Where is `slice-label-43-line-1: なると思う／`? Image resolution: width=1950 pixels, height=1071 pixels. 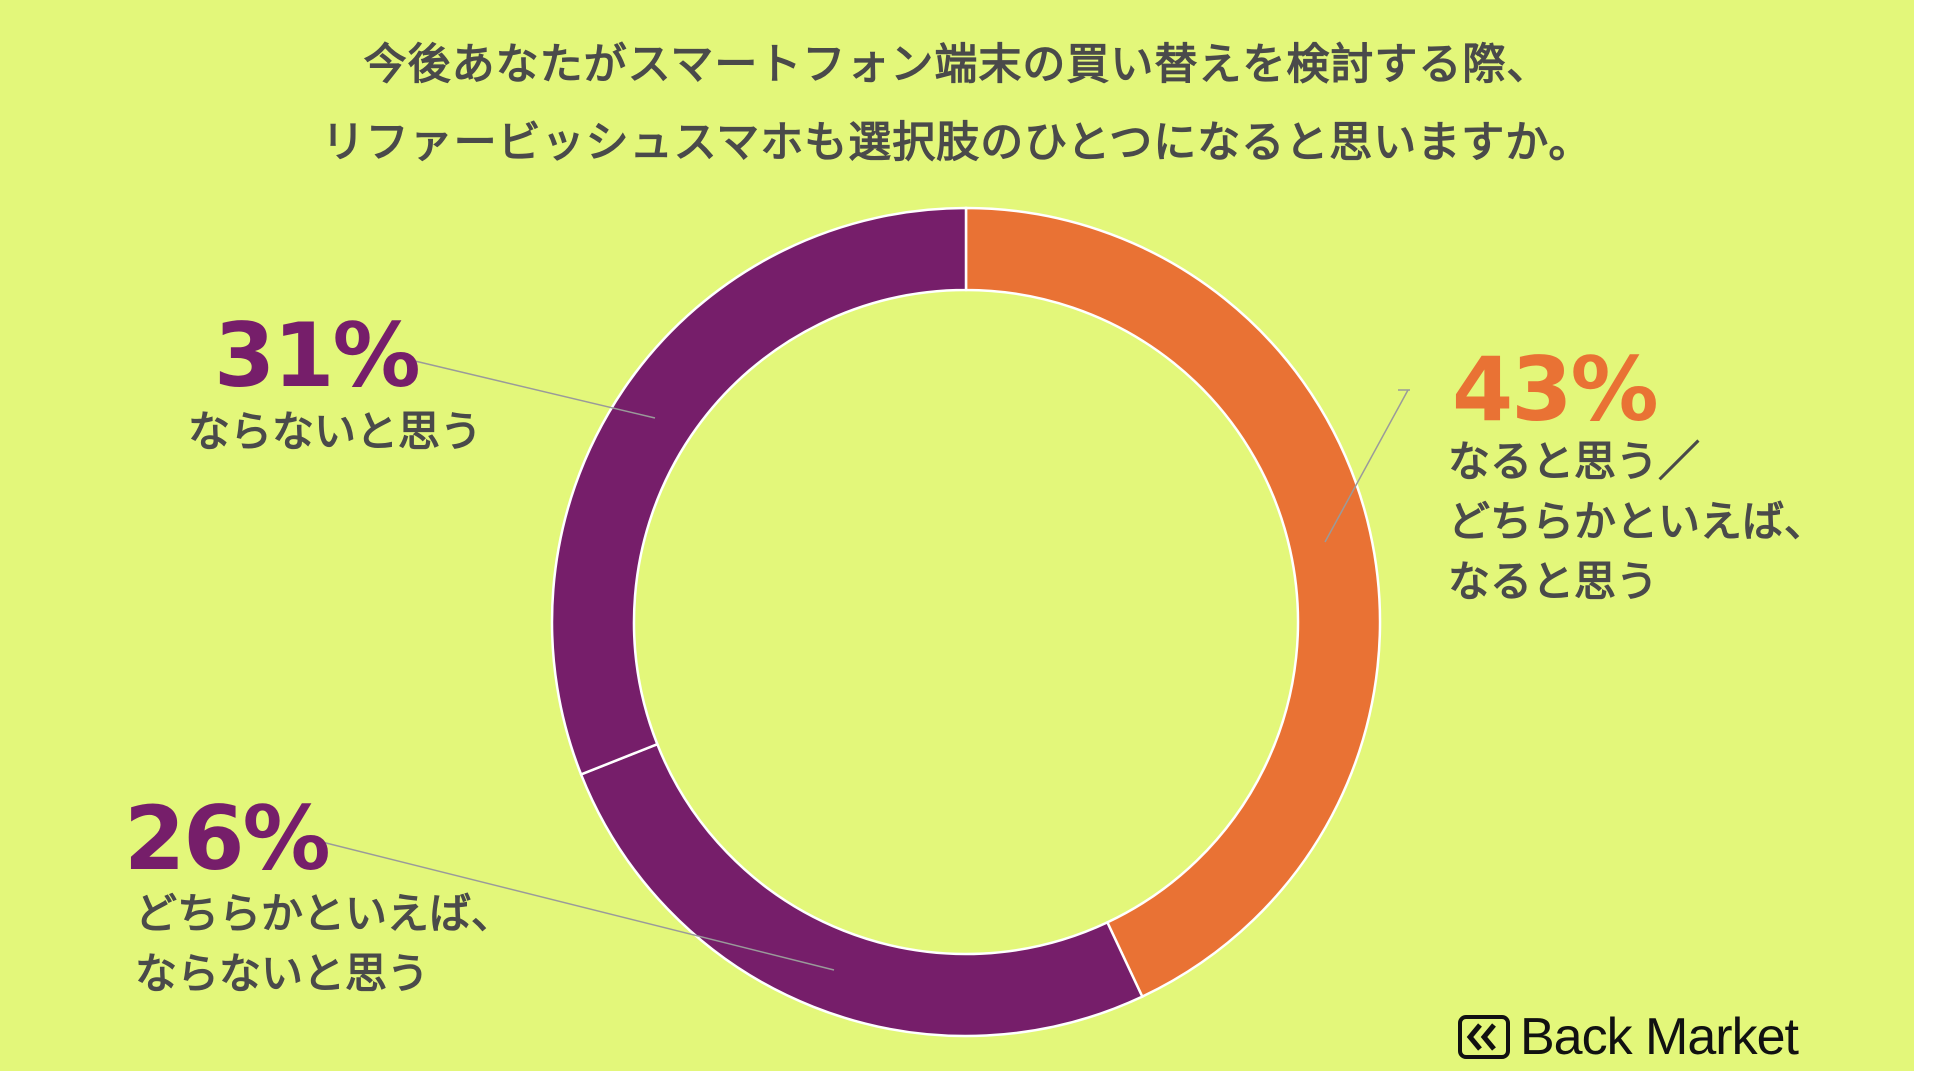 slice-label-43-line-1: なると思う／ is located at coordinates (1574, 461).